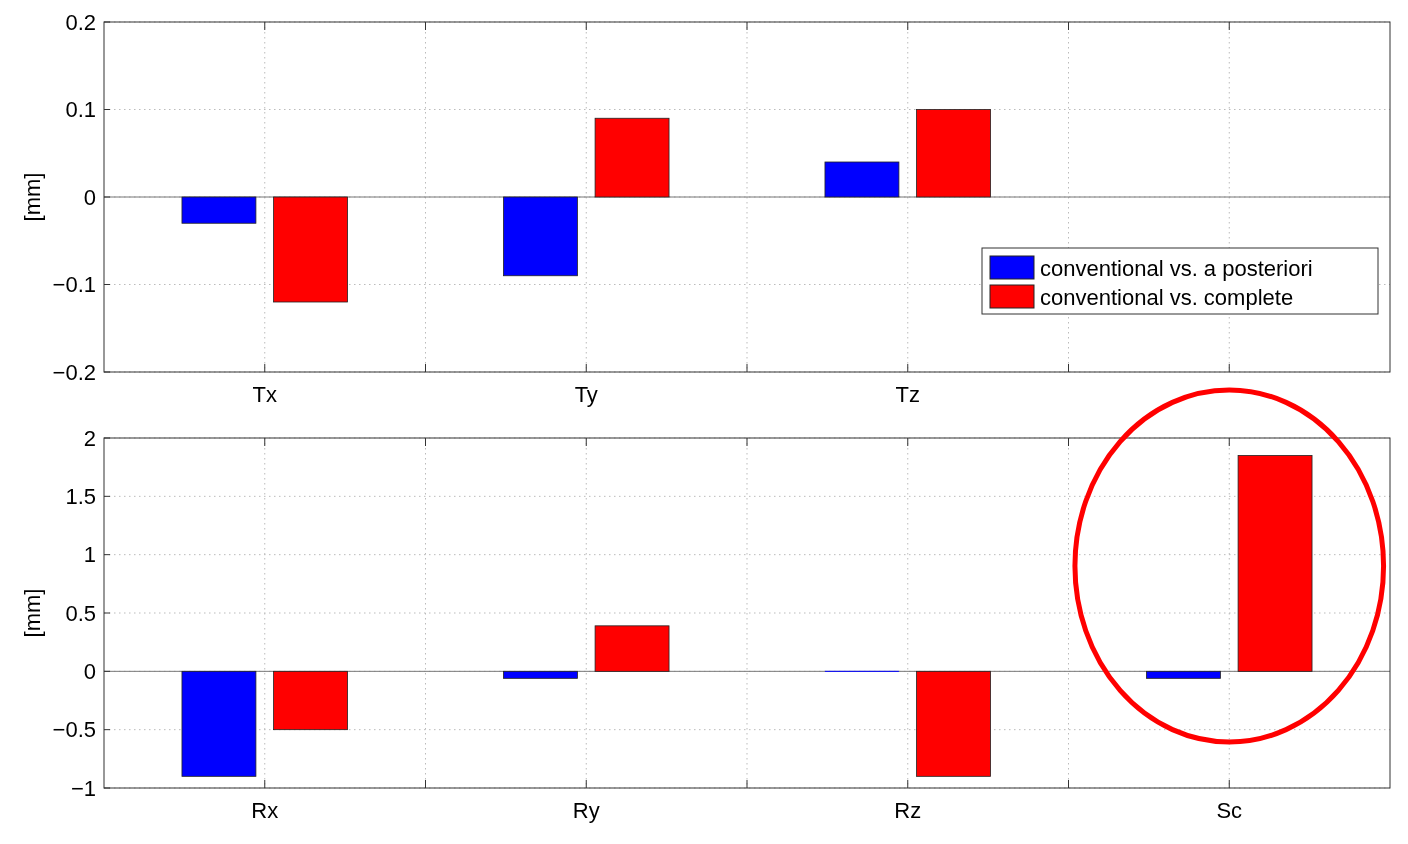  What do you see at coordinates (1167, 297) in the screenshot?
I see `legend-label: conventional vs. complete` at bounding box center [1167, 297].